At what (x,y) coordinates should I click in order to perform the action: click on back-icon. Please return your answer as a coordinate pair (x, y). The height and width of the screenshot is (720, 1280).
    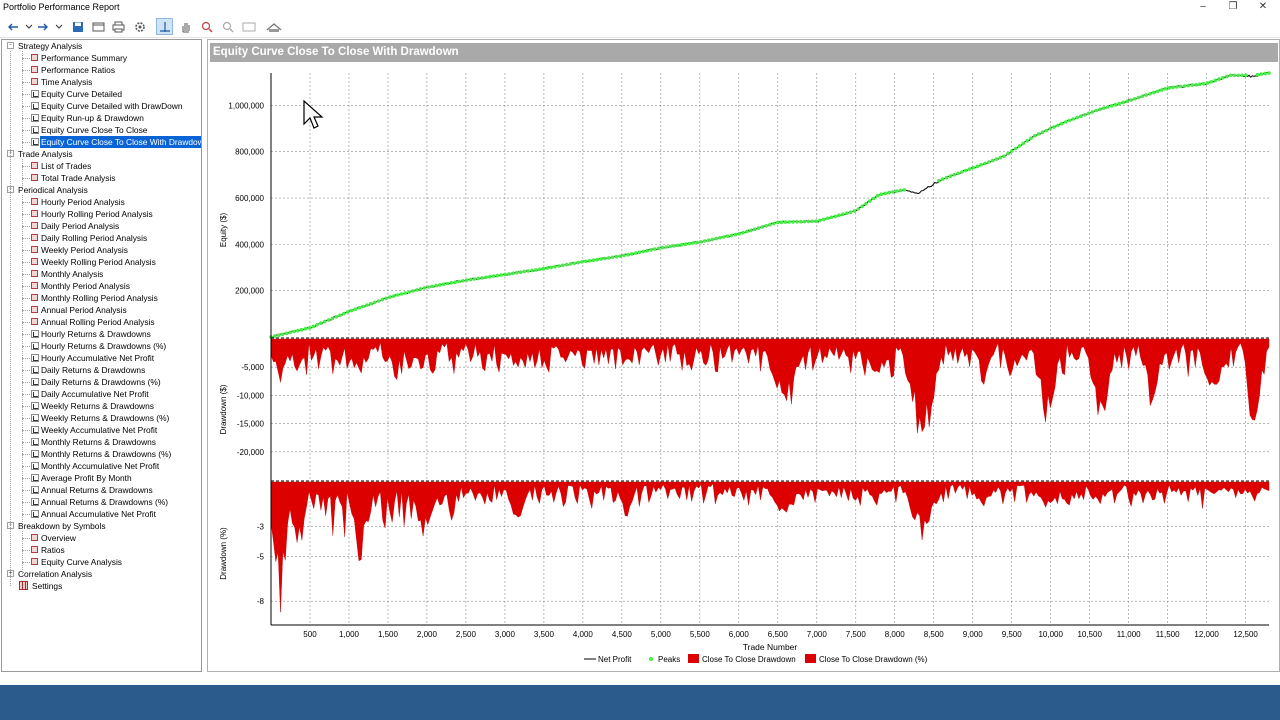
    Looking at the image, I should click on (12, 26).